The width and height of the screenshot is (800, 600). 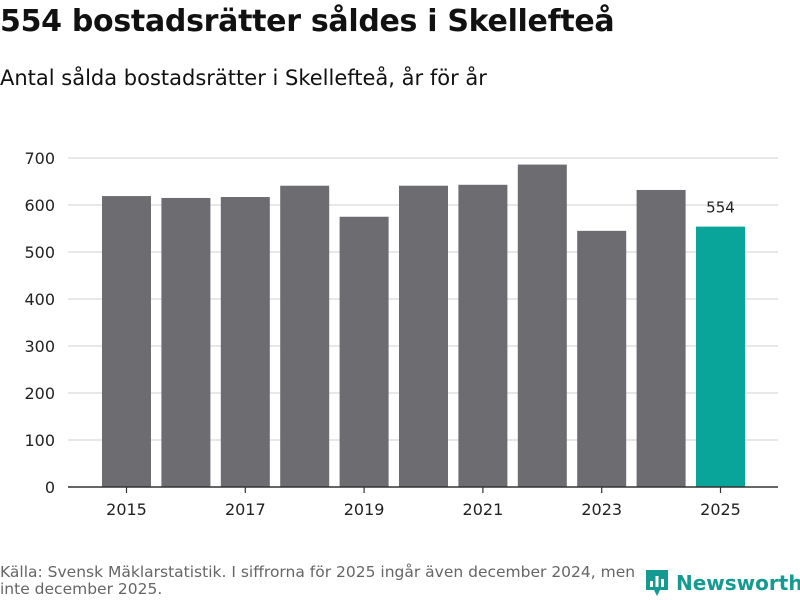 What do you see at coordinates (39, 205) in the screenshot?
I see `y-tick-label-600: 600` at bounding box center [39, 205].